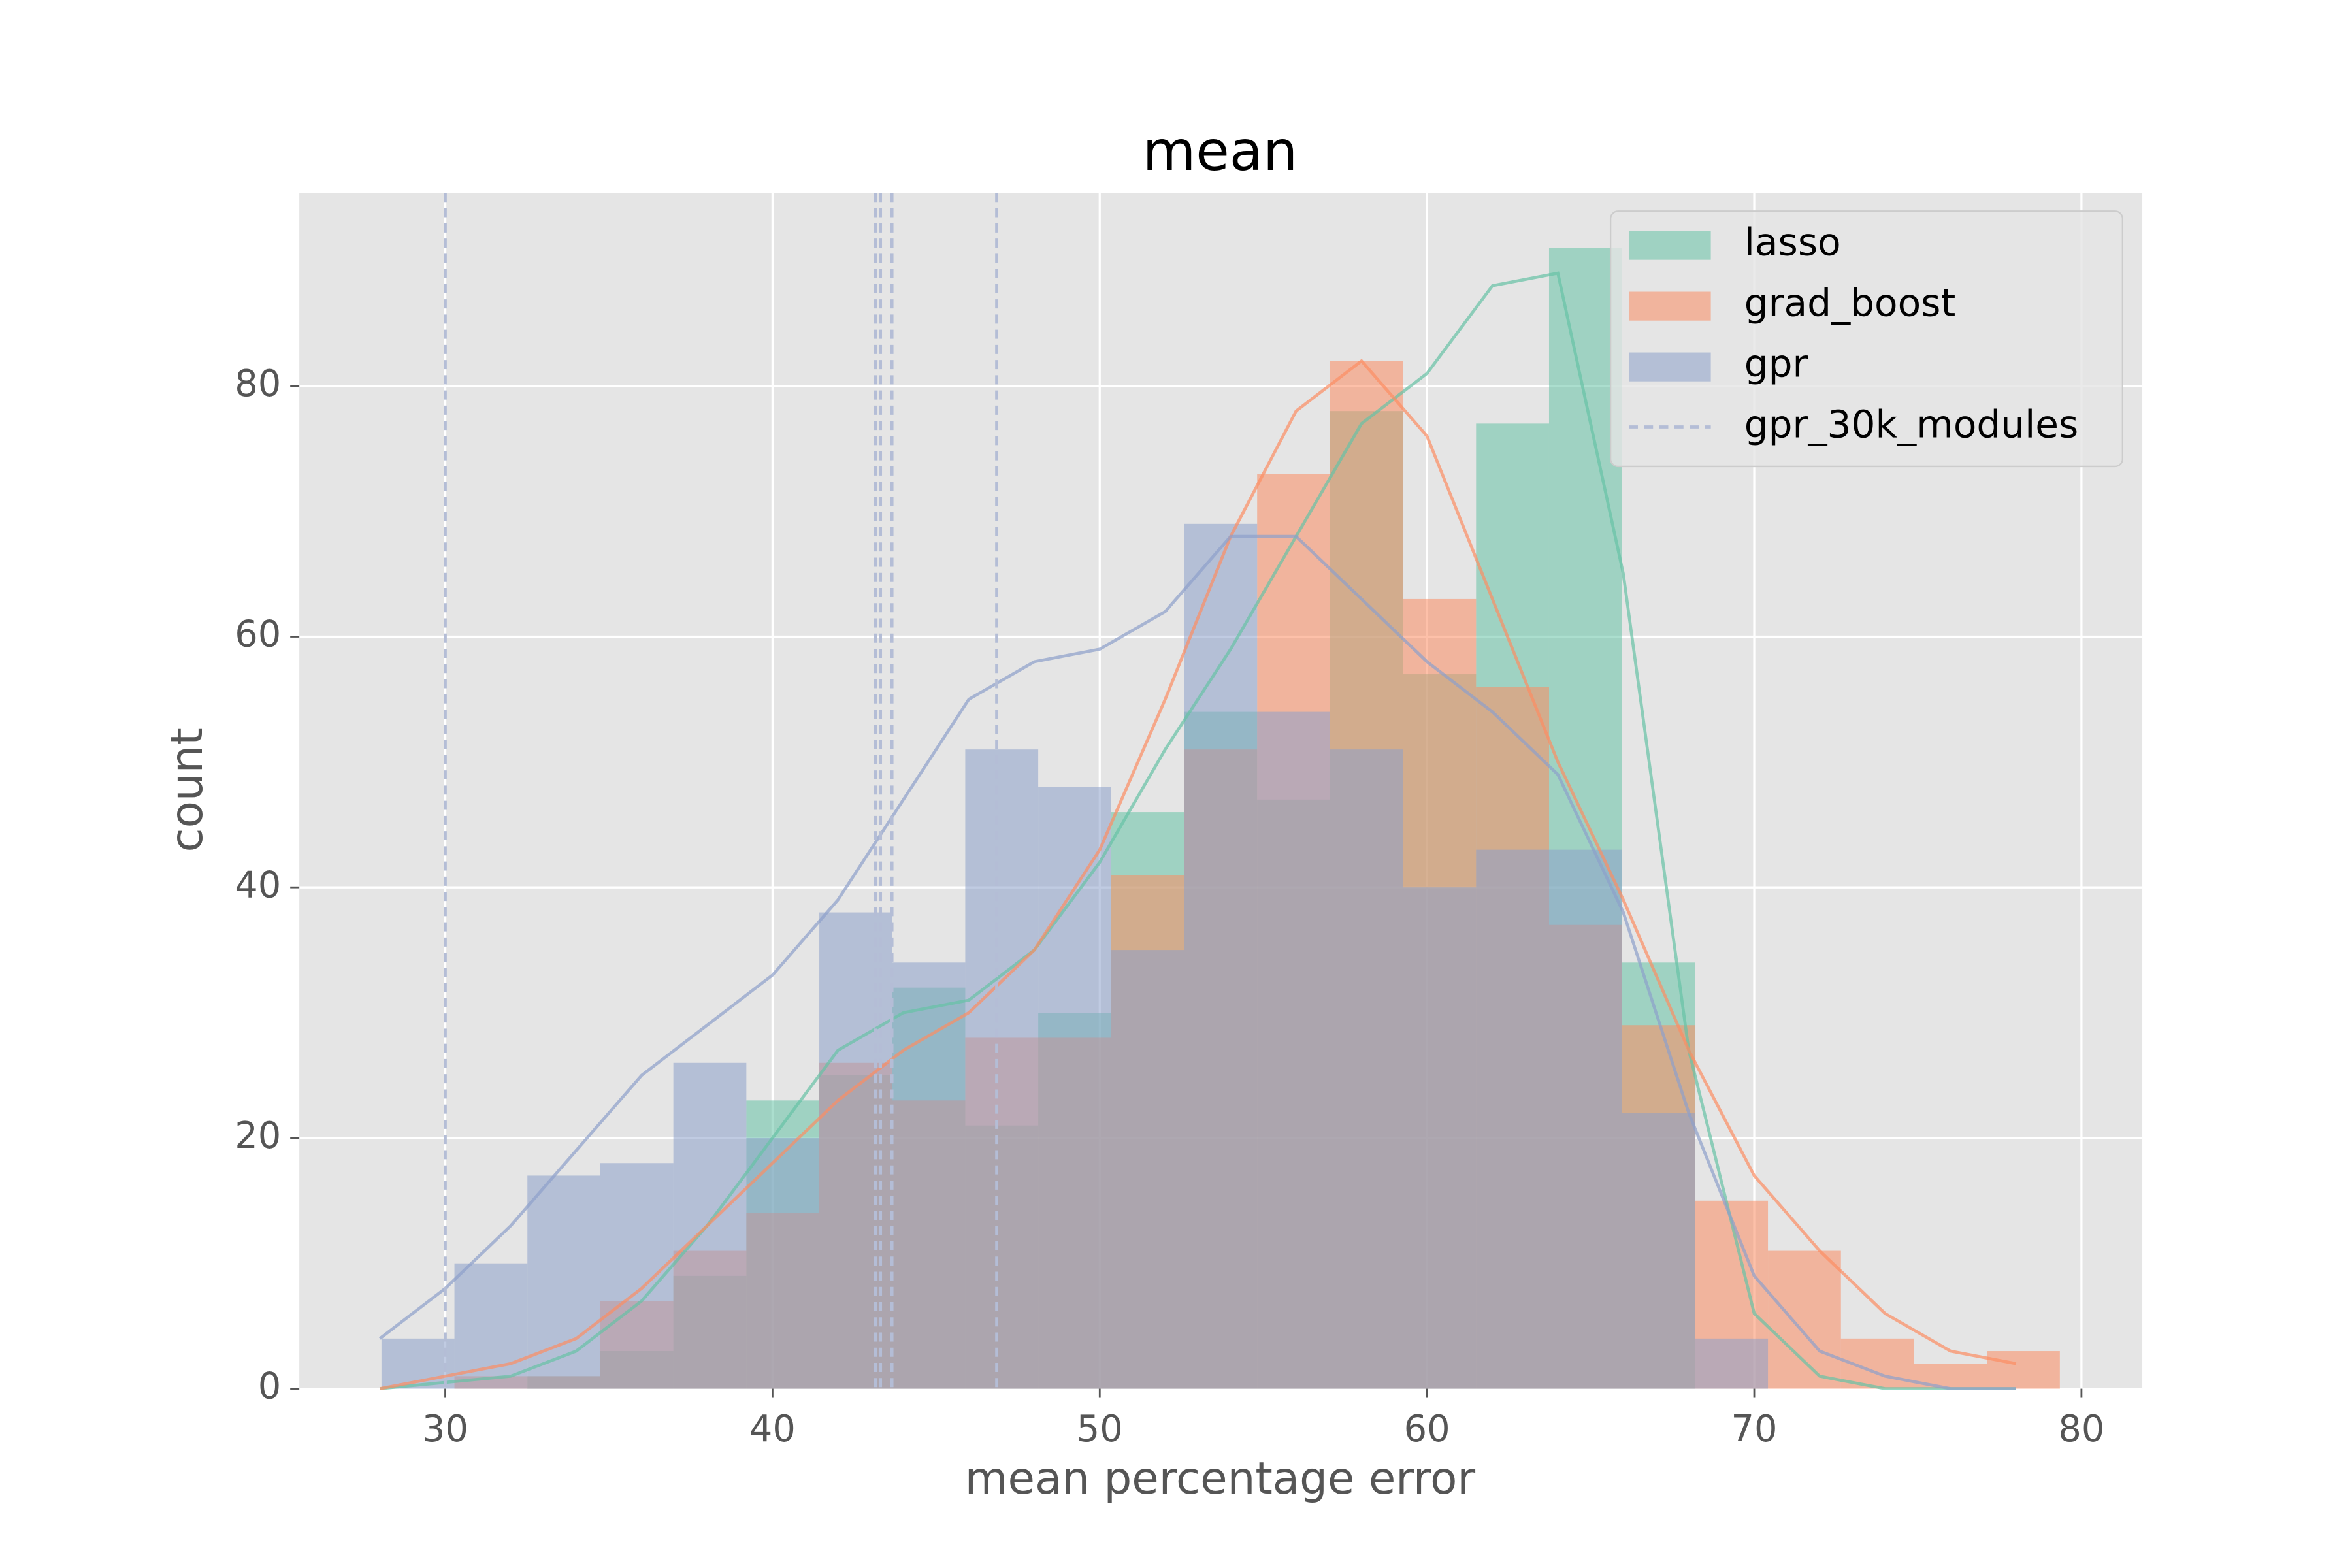 This screenshot has width=2352, height=1568. I want to click on y-tick-label: 60, so click(258, 634).